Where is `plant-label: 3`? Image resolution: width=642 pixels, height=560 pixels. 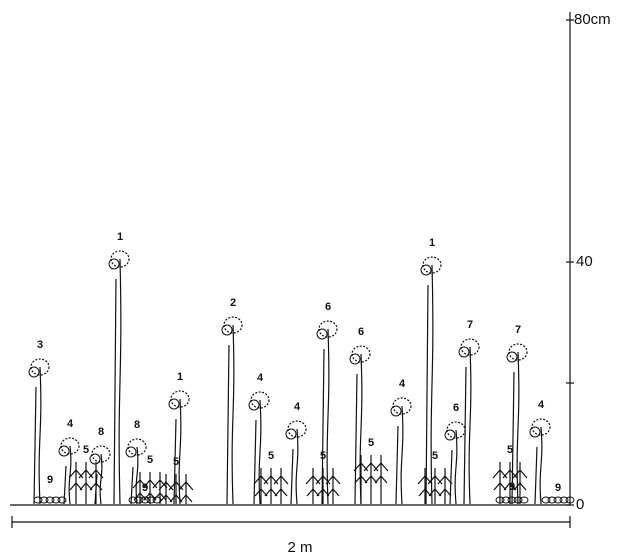
plant-label: 3 is located at coordinates (40, 345).